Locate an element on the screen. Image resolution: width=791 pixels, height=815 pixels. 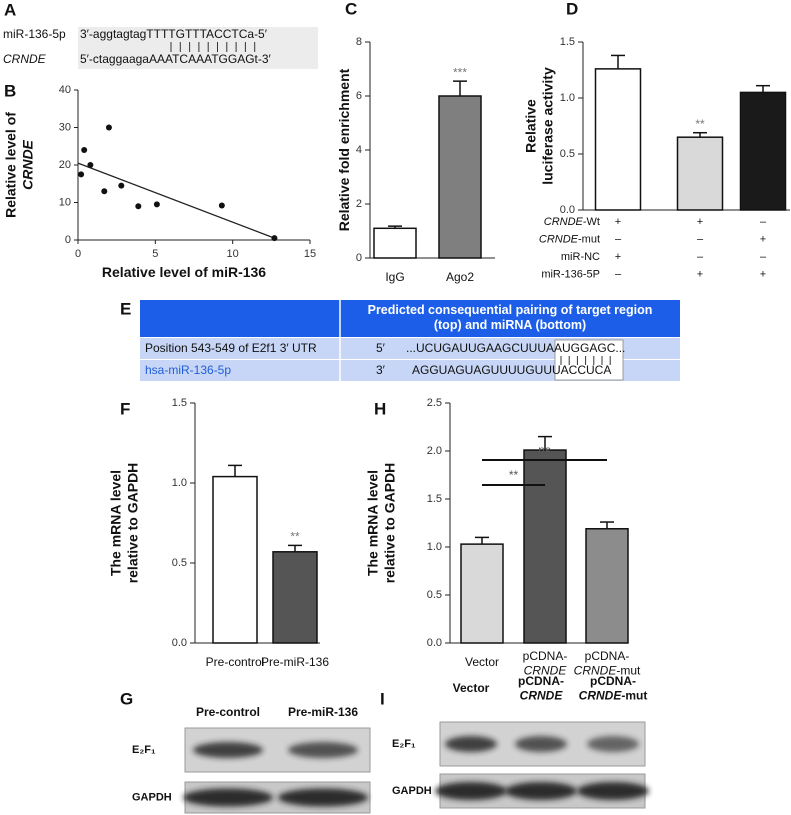
sequence: 5′-ctaggaagaAAATCAAATGGAGt-3′ is located at coordinates (176, 59).